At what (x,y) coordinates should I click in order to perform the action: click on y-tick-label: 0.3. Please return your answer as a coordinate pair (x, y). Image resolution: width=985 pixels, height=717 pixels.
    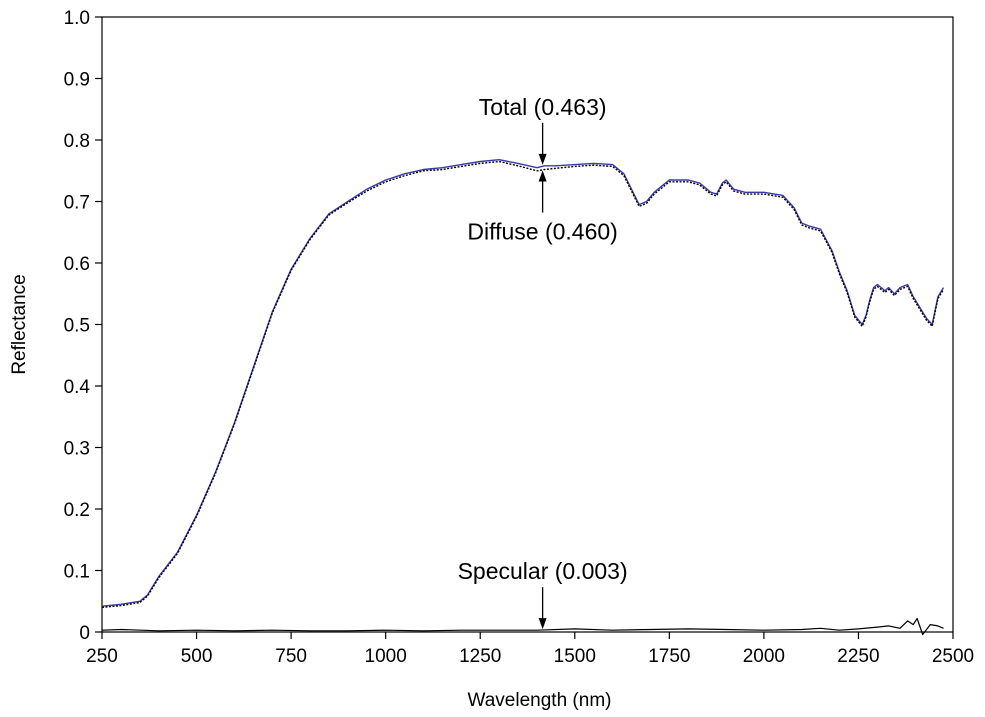
    Looking at the image, I should click on (77, 449).